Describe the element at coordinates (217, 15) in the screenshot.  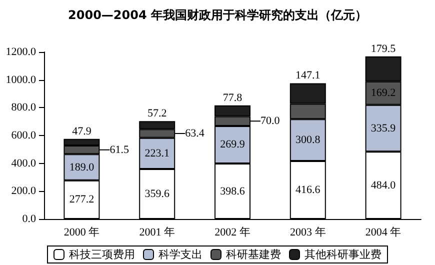
I see `chart-title: 2000—2004 年我国财政用于科学研究的支出（亿元）` at that location.